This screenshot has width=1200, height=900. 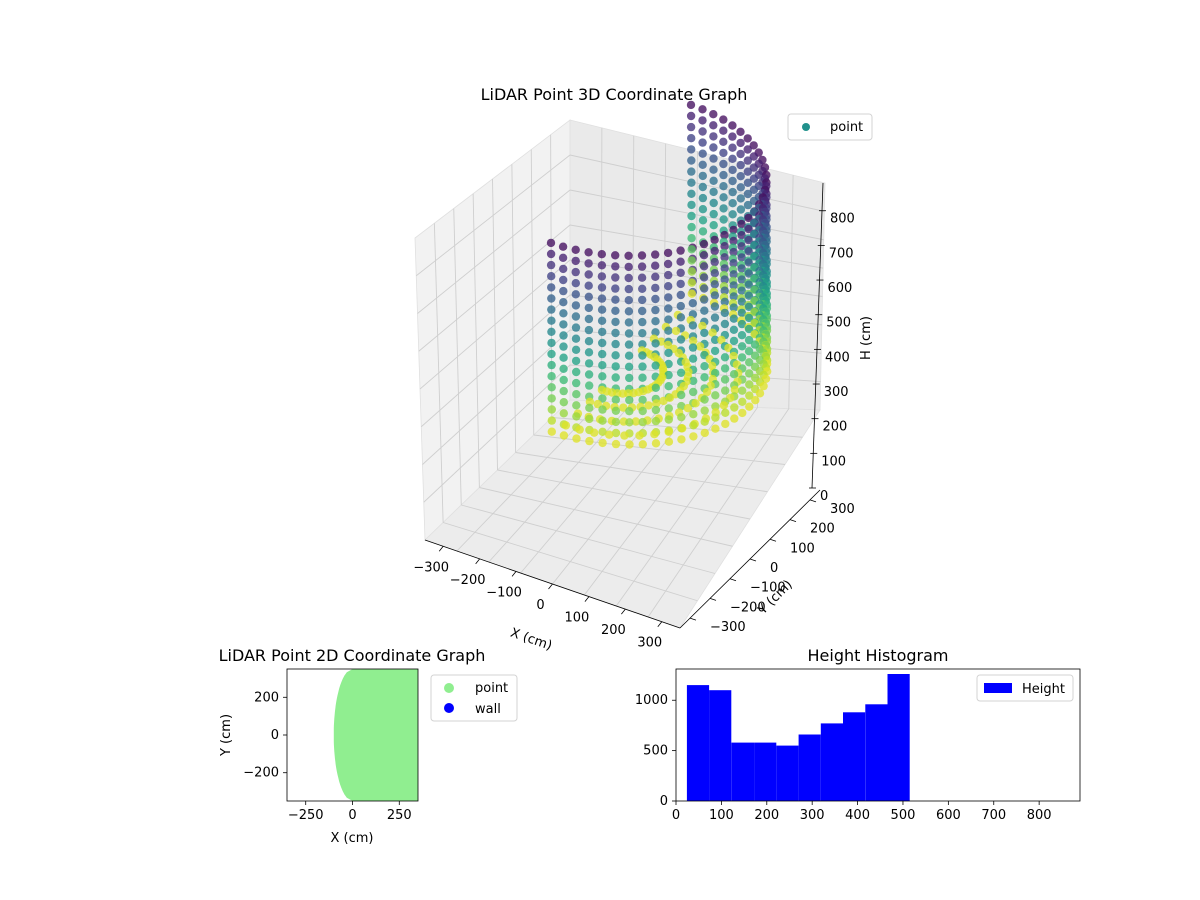 I want to click on histogram-ticks: 0 100 200 300 400 500 600 700 800 0 500 1000, so click(x=843, y=758).